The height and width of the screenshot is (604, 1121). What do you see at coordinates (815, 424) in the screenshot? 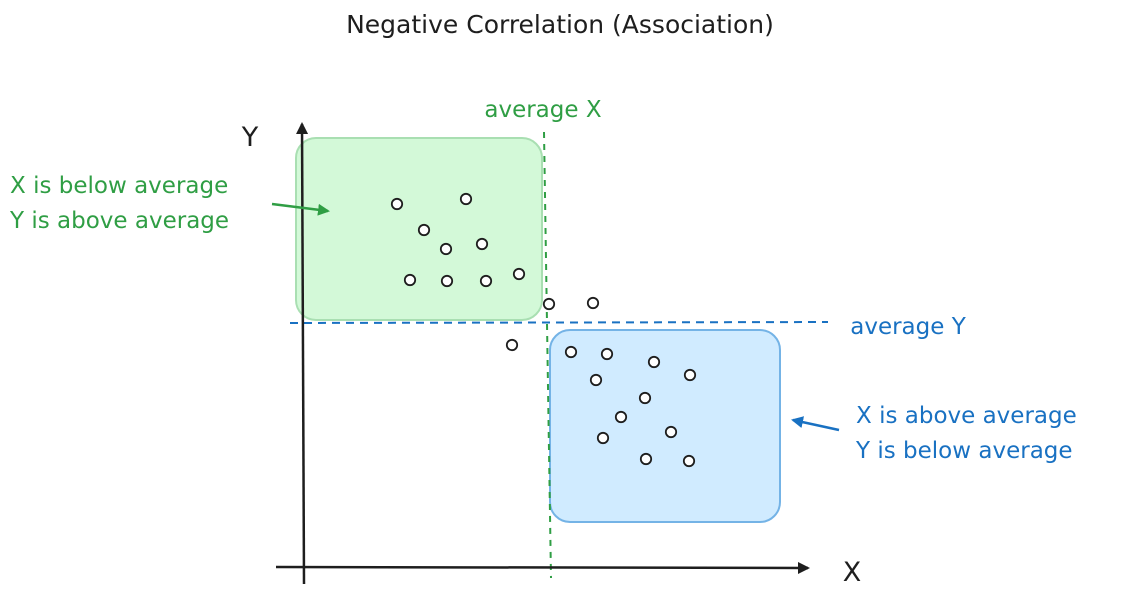
I see `lower-right-annotation-arrow` at bounding box center [815, 424].